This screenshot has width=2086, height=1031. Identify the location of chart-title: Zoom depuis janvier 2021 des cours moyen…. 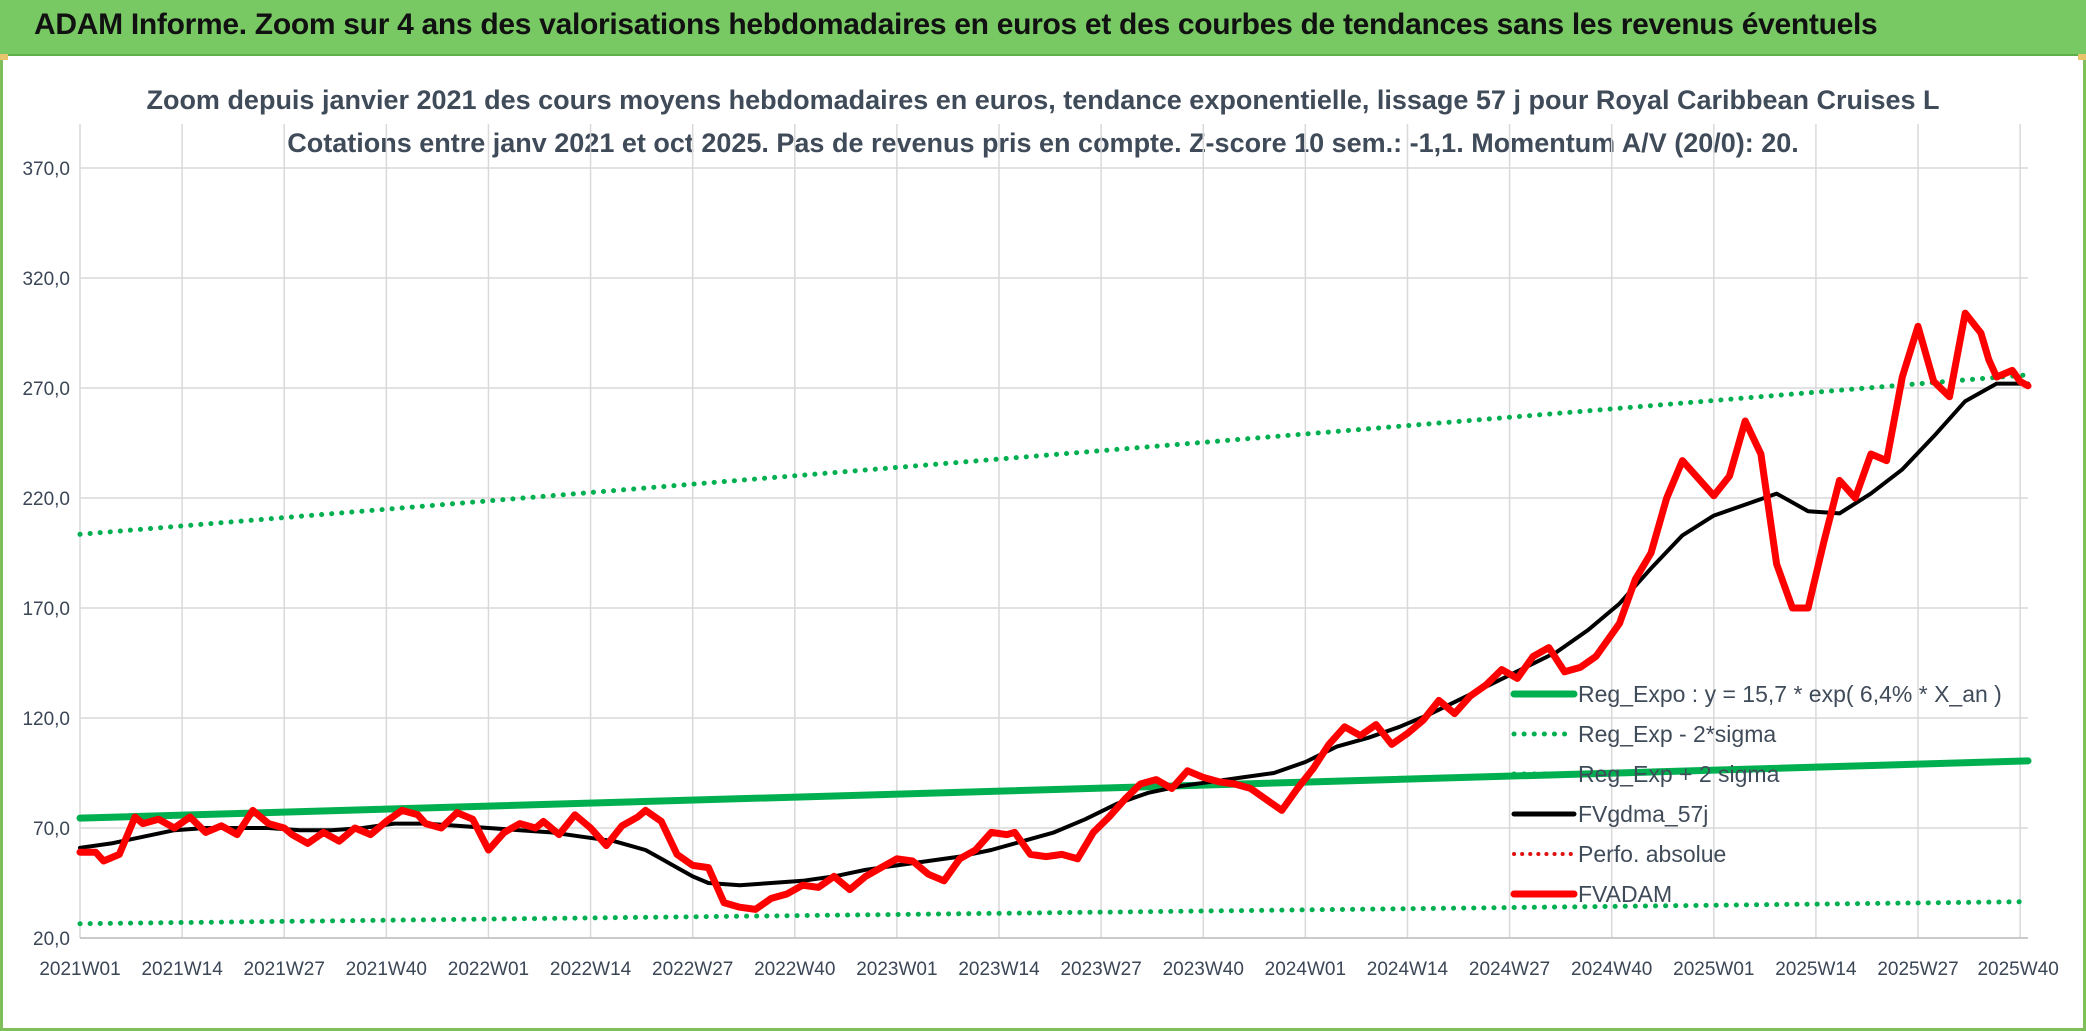
(1042, 100).